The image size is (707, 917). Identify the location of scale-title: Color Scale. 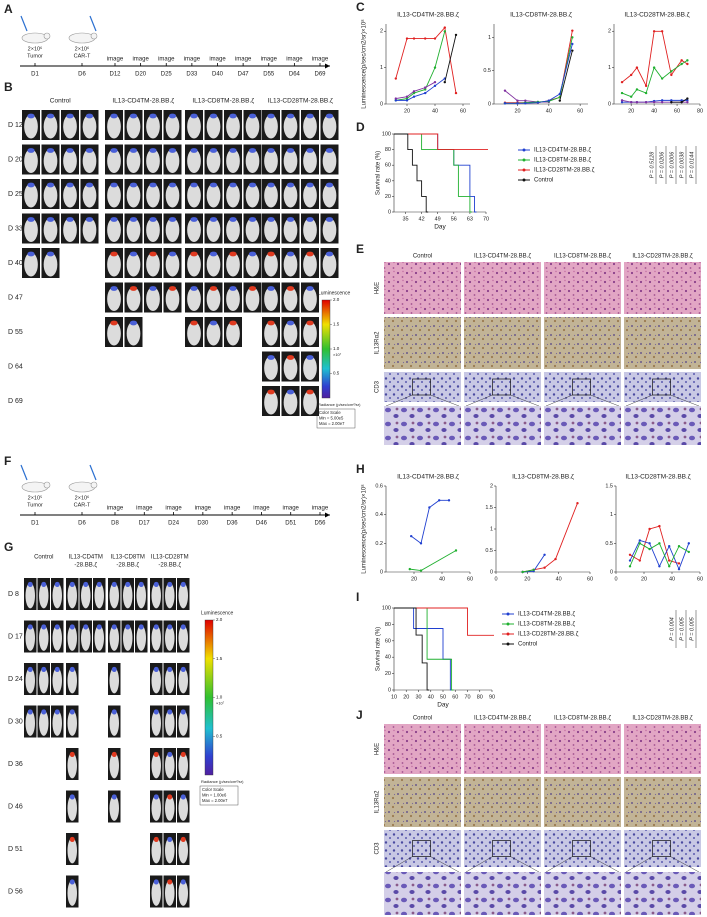
(330, 412).